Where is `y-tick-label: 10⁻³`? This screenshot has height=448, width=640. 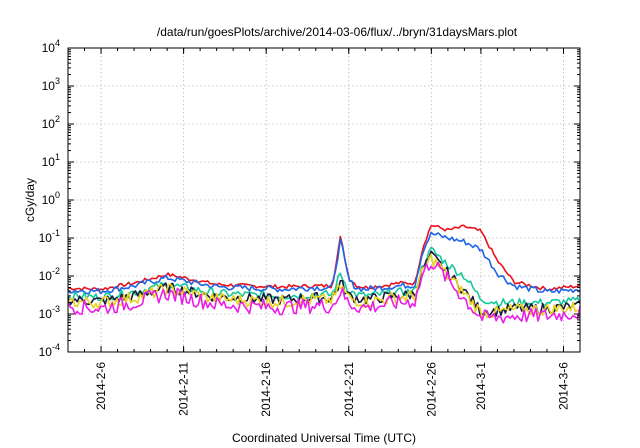 y-tick-label: 10⁻³ is located at coordinates (49, 312).